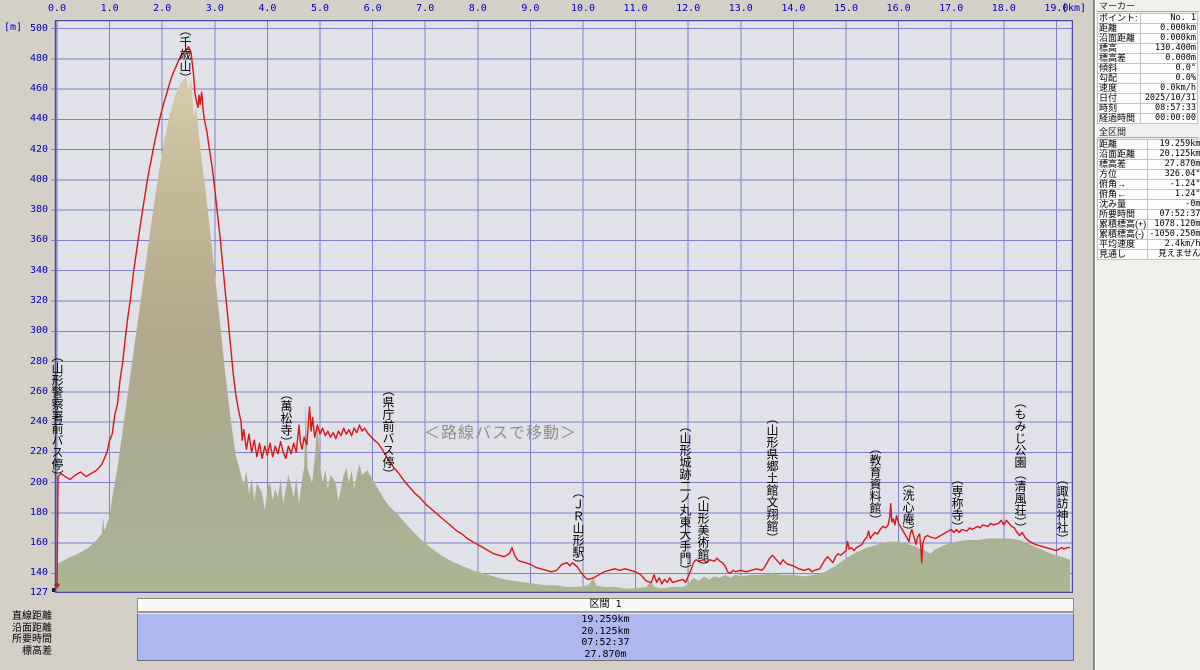 The image size is (1200, 670). I want to click on info-label: 見通し, so click(1122, 254).